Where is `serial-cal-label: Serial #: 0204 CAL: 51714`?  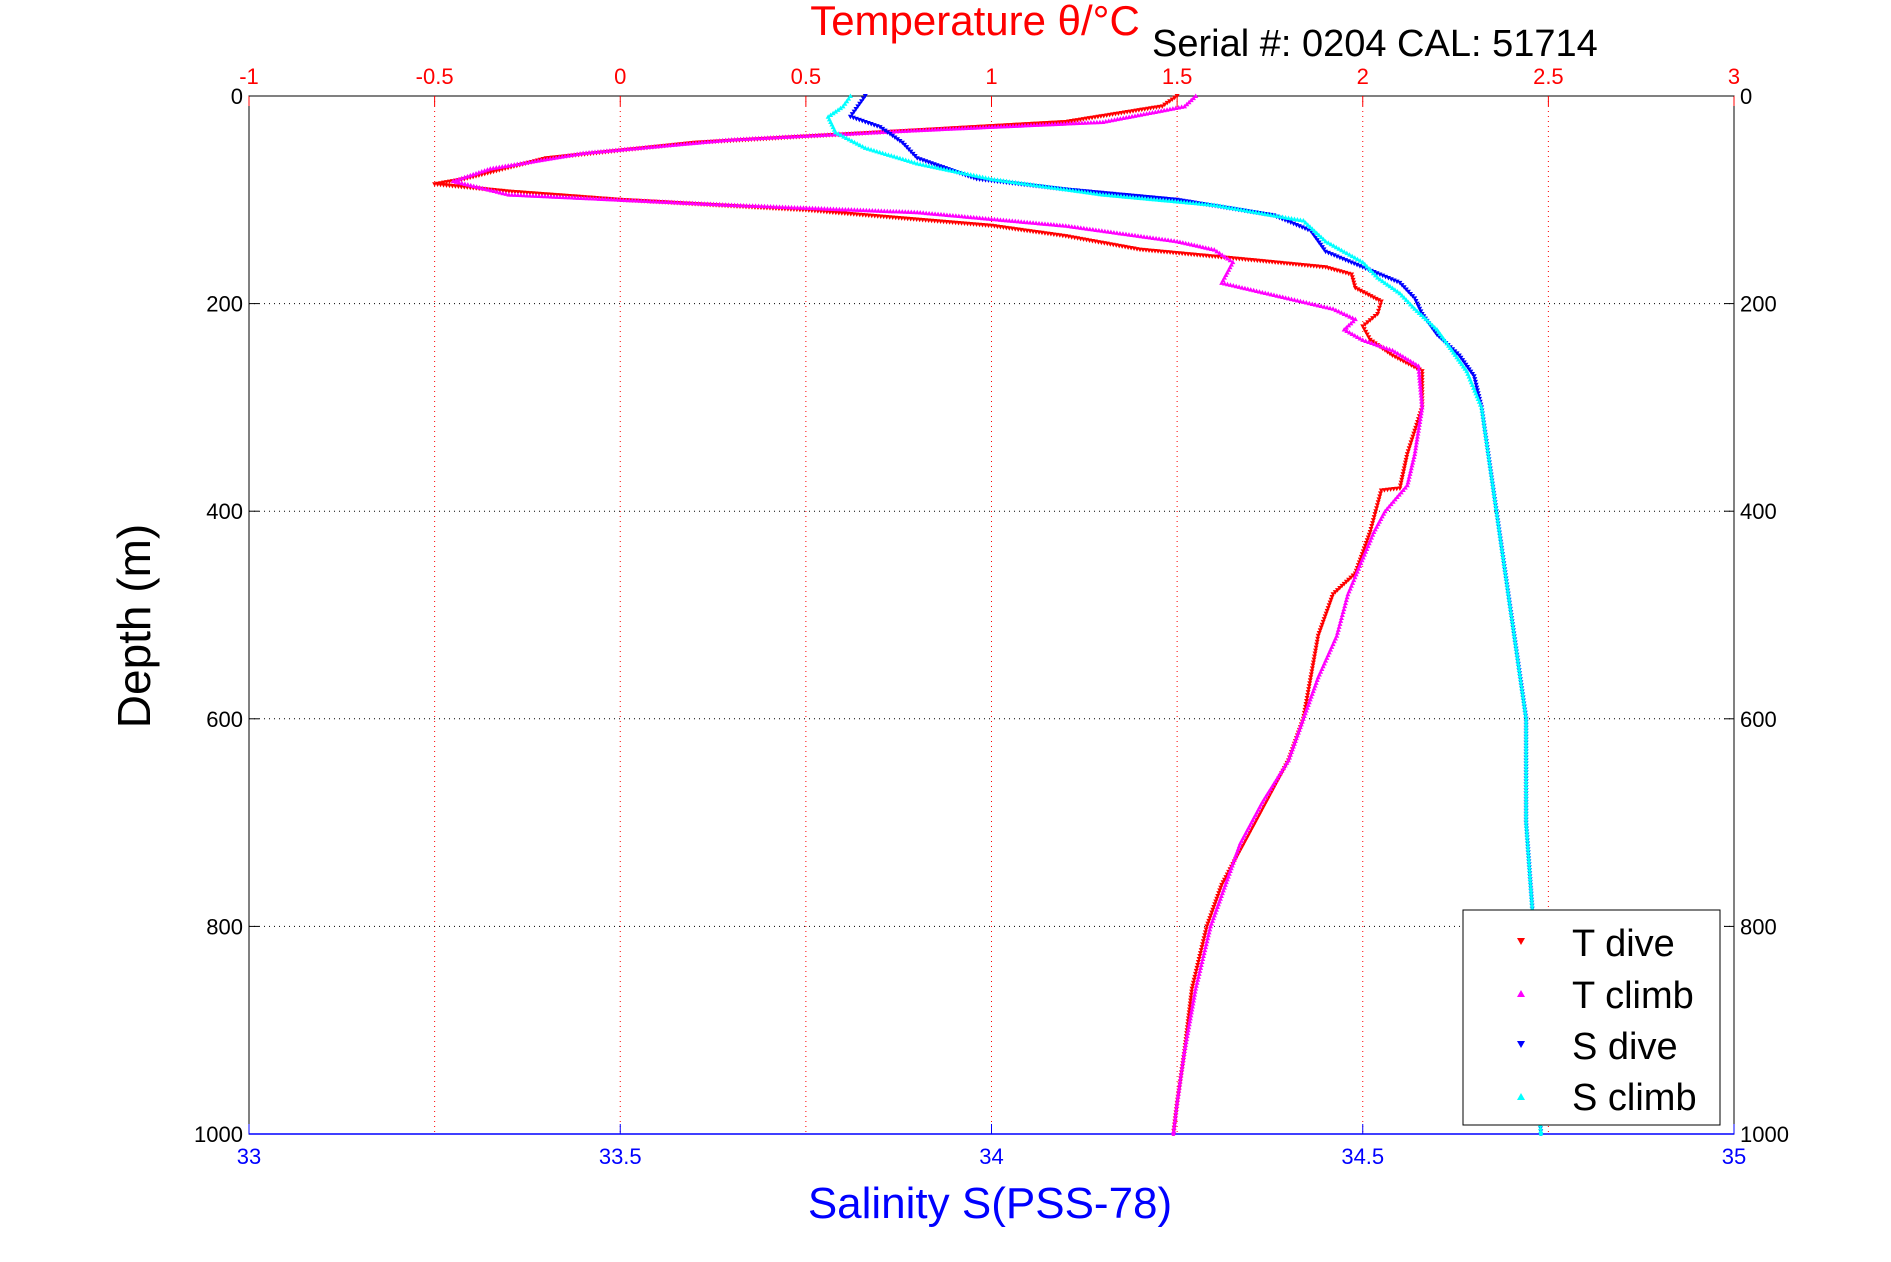
serial-cal-label: Serial #: 0204 CAL: 51714 is located at coordinates (1375, 44).